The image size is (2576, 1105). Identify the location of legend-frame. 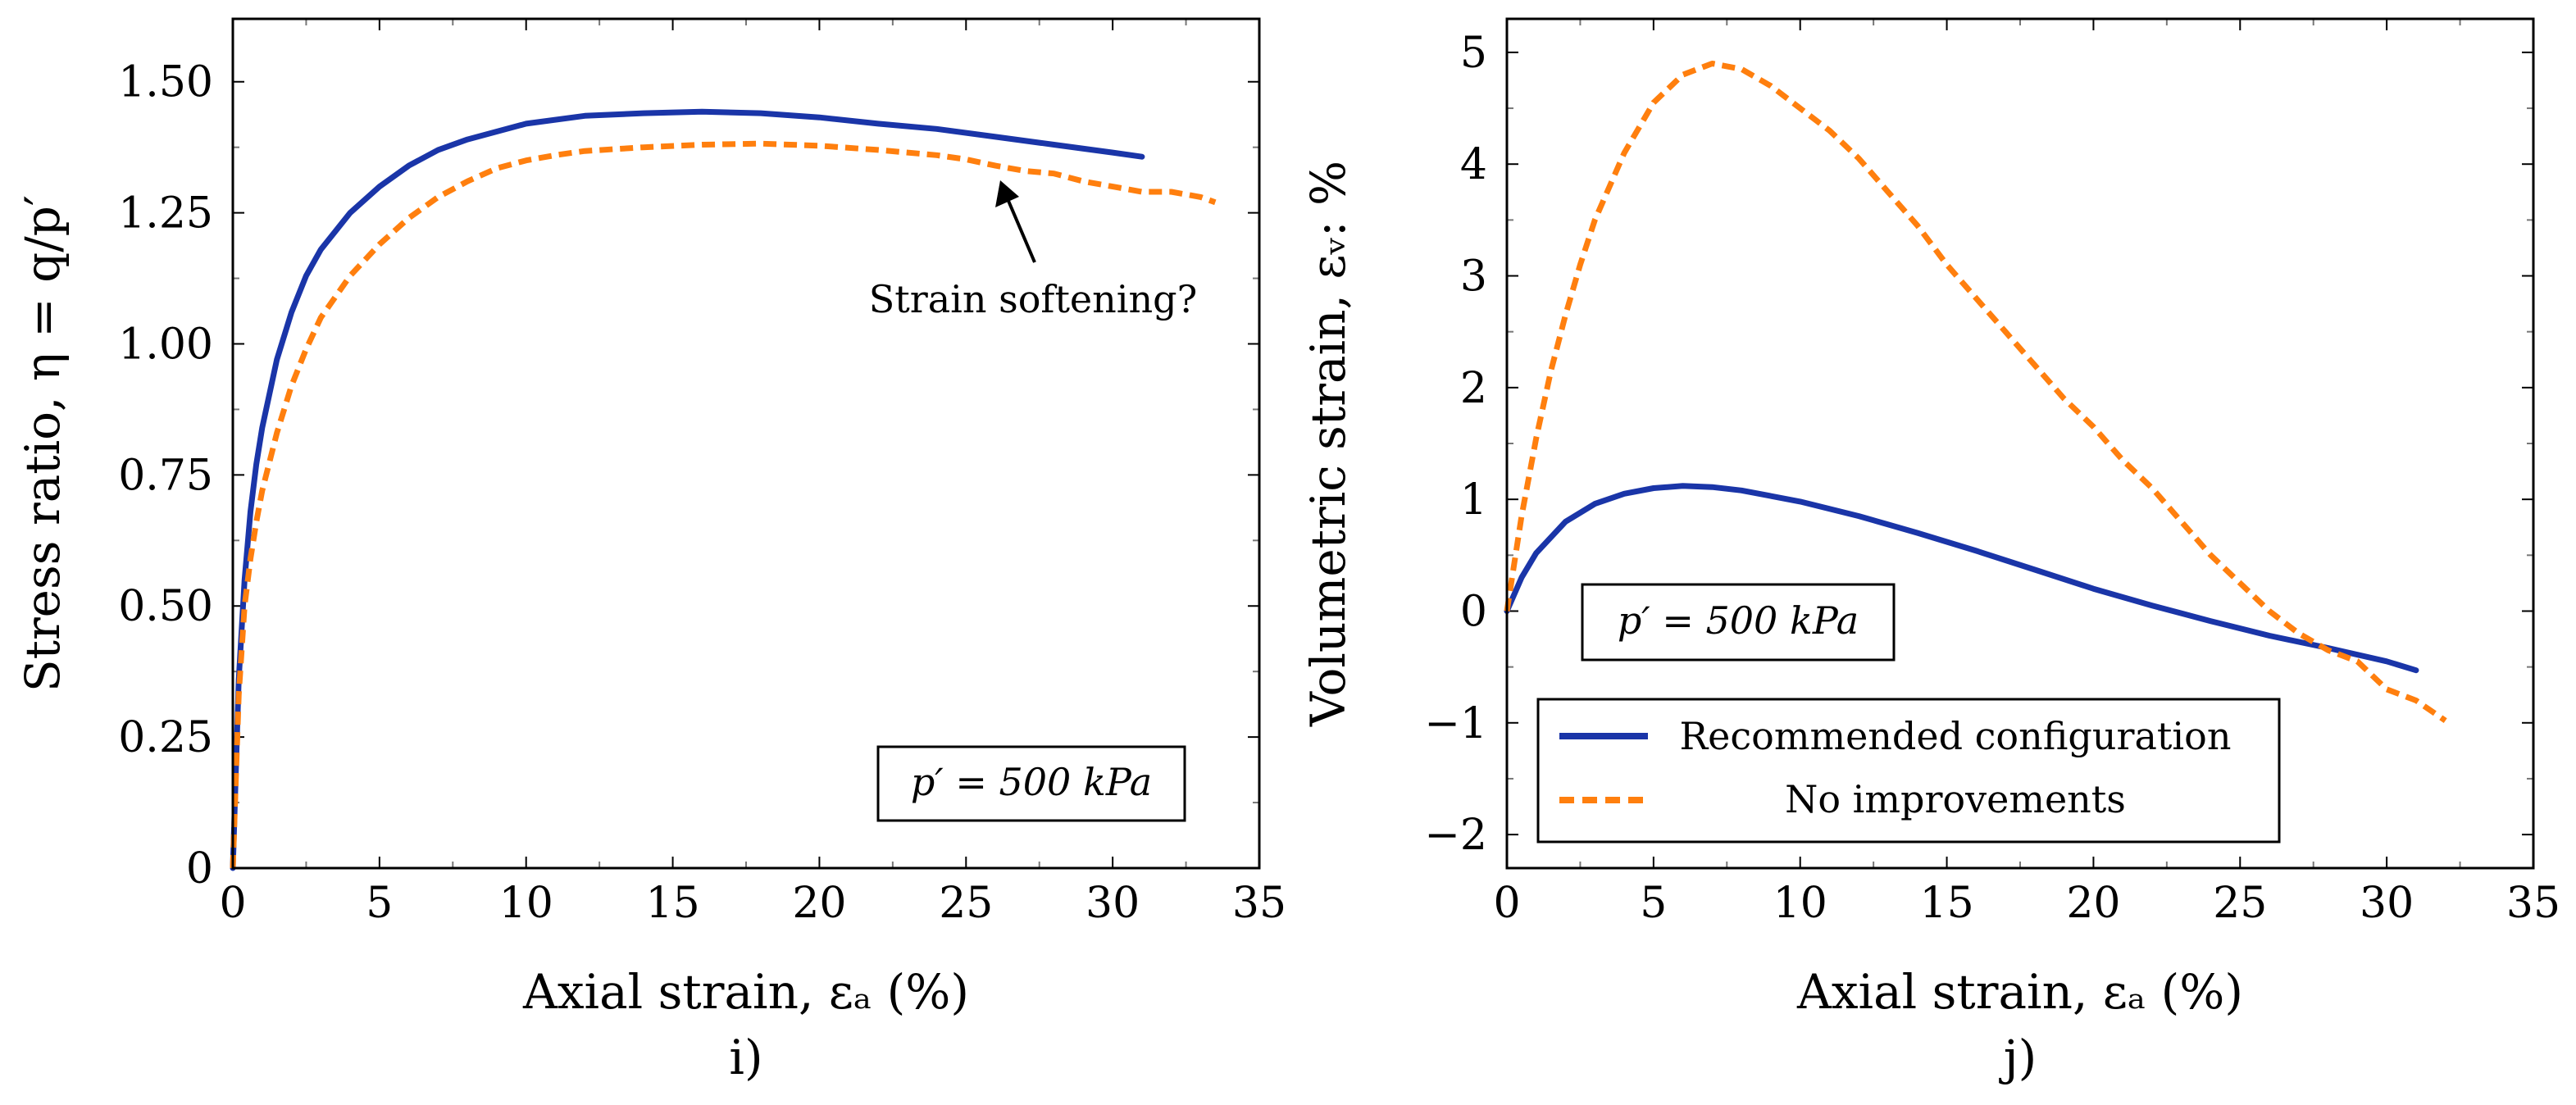
(1908, 771).